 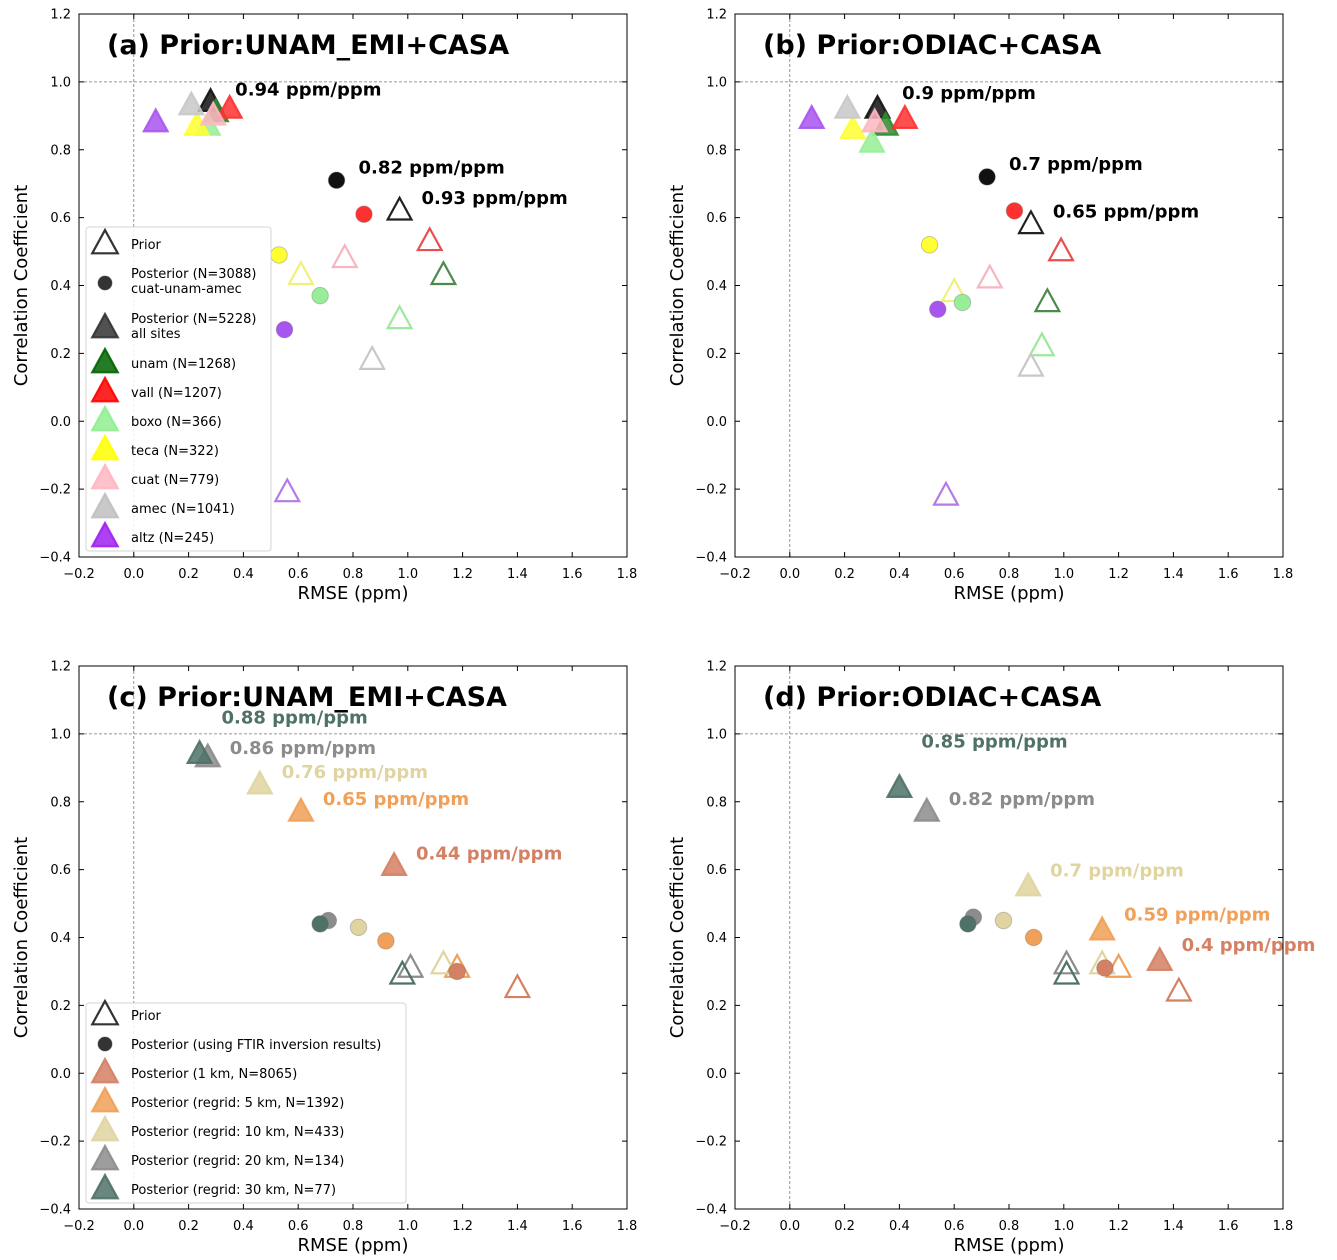 What do you see at coordinates (353, 574) in the screenshot?
I see `x-tick-label: 0.8` at bounding box center [353, 574].